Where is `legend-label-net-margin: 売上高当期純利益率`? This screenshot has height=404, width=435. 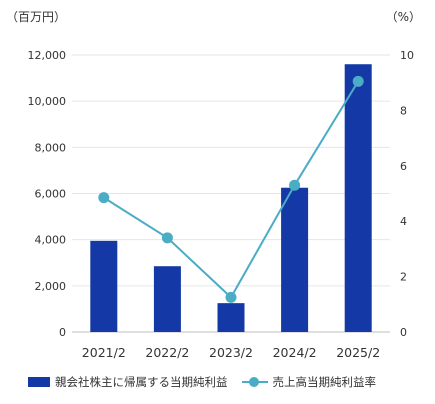
legend-label-net-margin: 売上高当期純利益率 is located at coordinates (324, 382).